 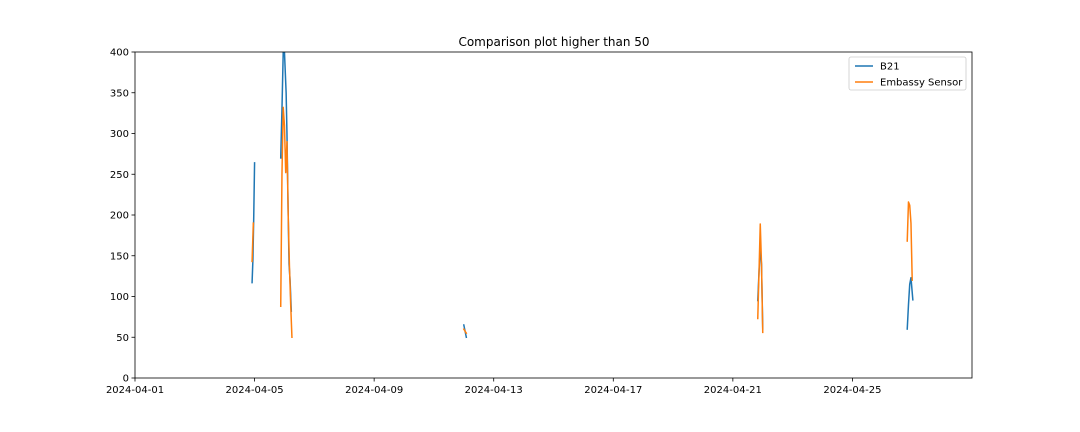 I want to click on x-tick-label: 2024-04-09, so click(x=374, y=390).